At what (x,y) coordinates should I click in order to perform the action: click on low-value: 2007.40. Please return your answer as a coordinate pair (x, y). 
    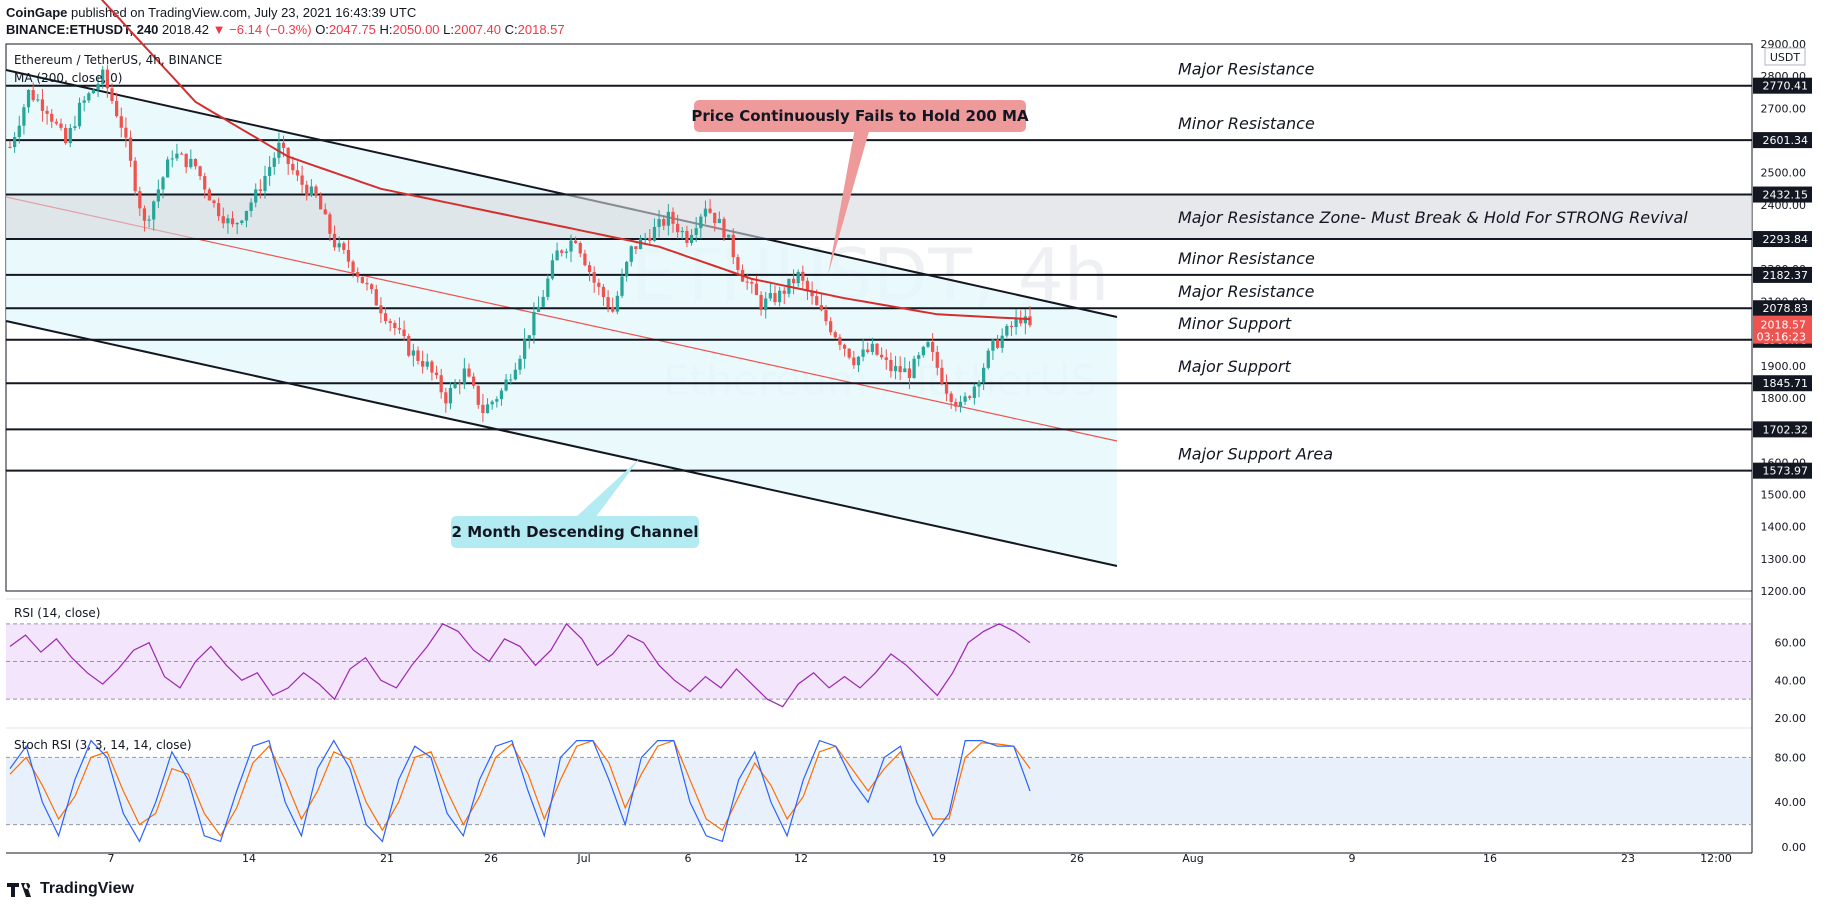
    Looking at the image, I should click on (478, 29).